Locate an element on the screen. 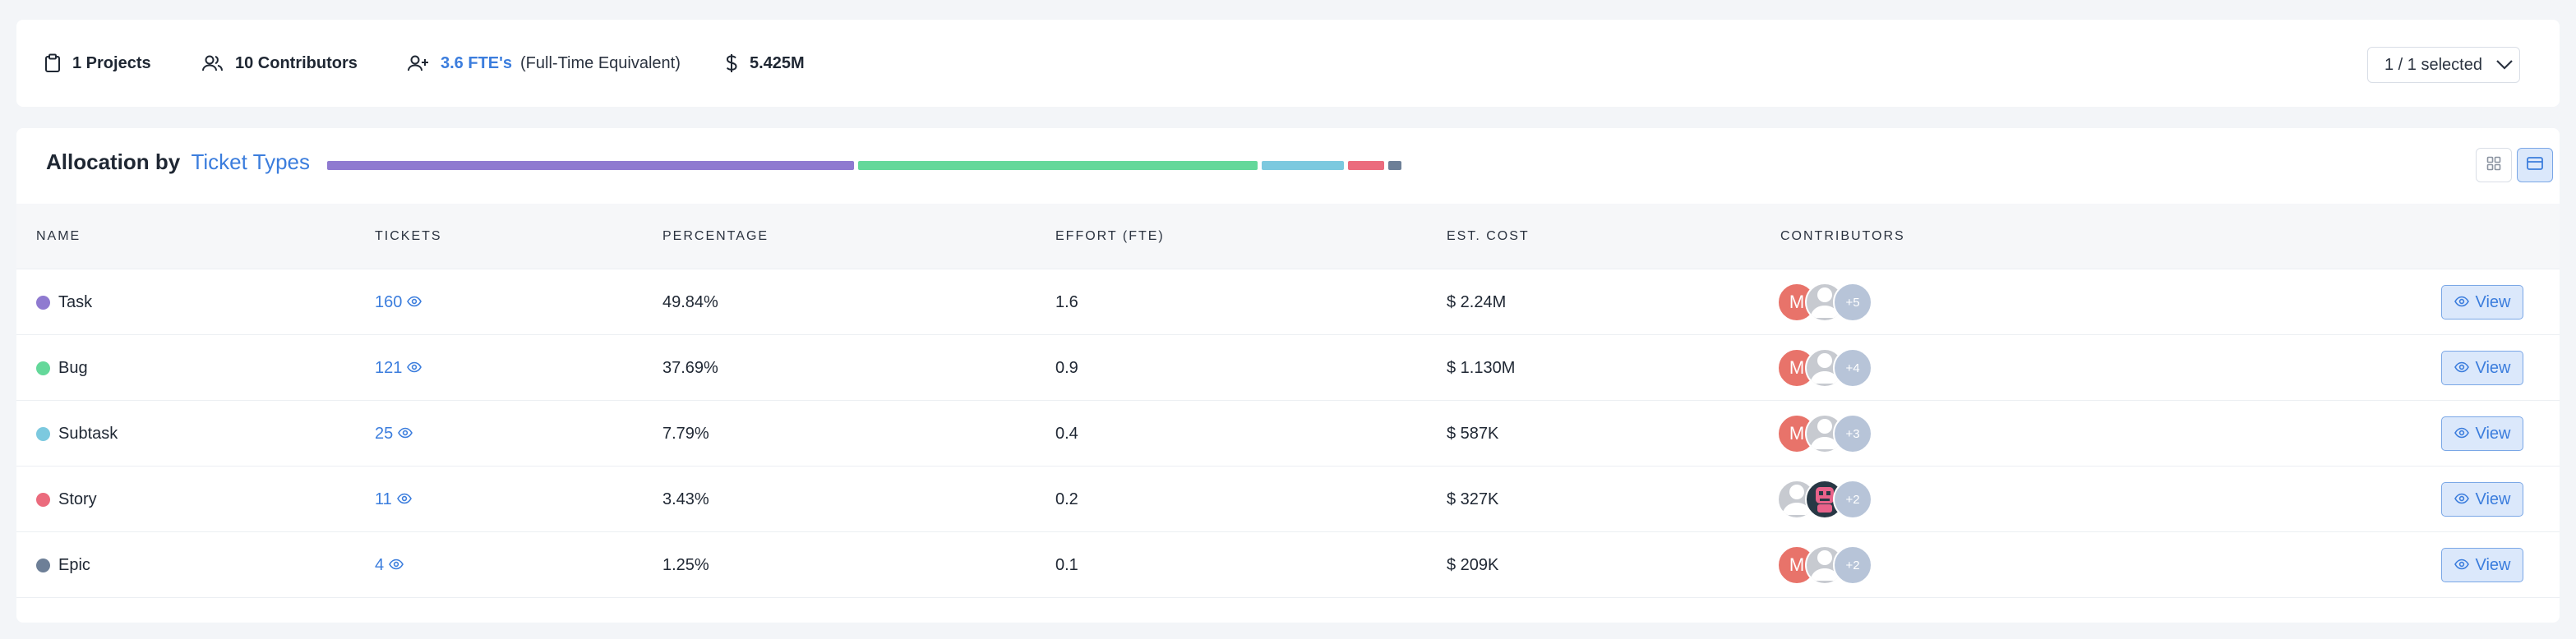 The image size is (2576, 639). more-contributors-count: +4 is located at coordinates (1853, 368).